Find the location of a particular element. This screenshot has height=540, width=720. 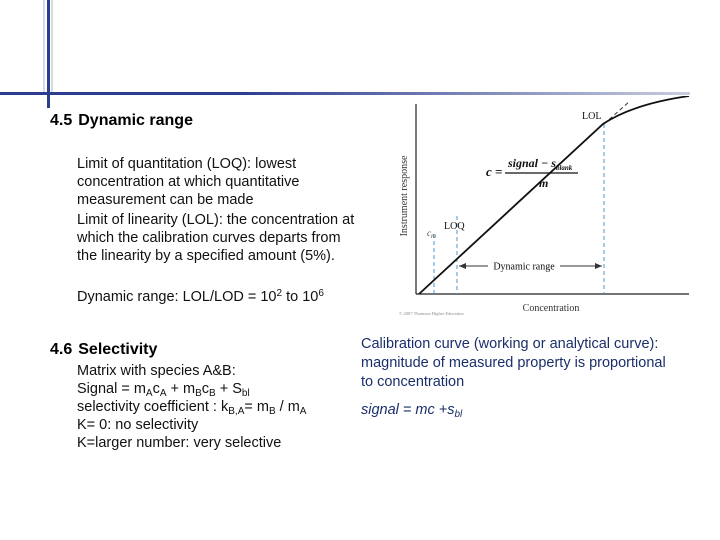

section-4-5-number: 4.5 is located at coordinates (61, 120).